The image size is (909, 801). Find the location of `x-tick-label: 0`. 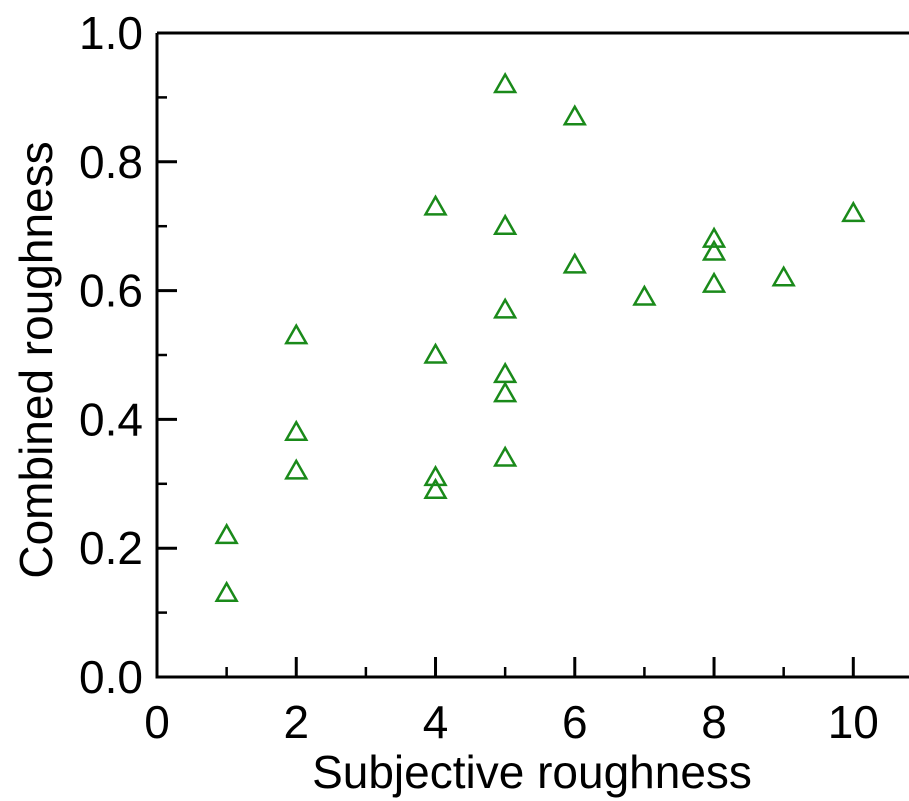

x-tick-label: 0 is located at coordinates (157, 722).